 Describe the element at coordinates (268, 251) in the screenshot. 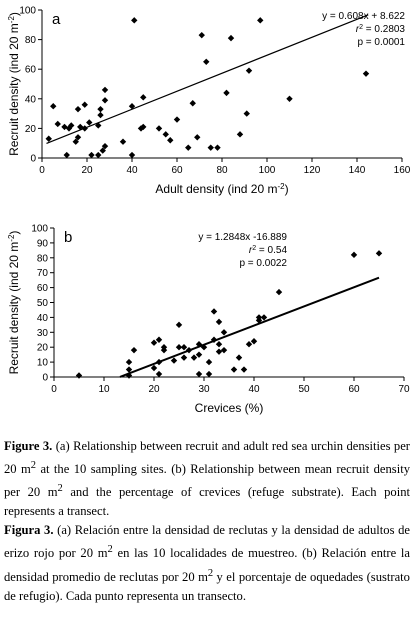

I see `r-squared-label: r2 = 0.54` at that location.